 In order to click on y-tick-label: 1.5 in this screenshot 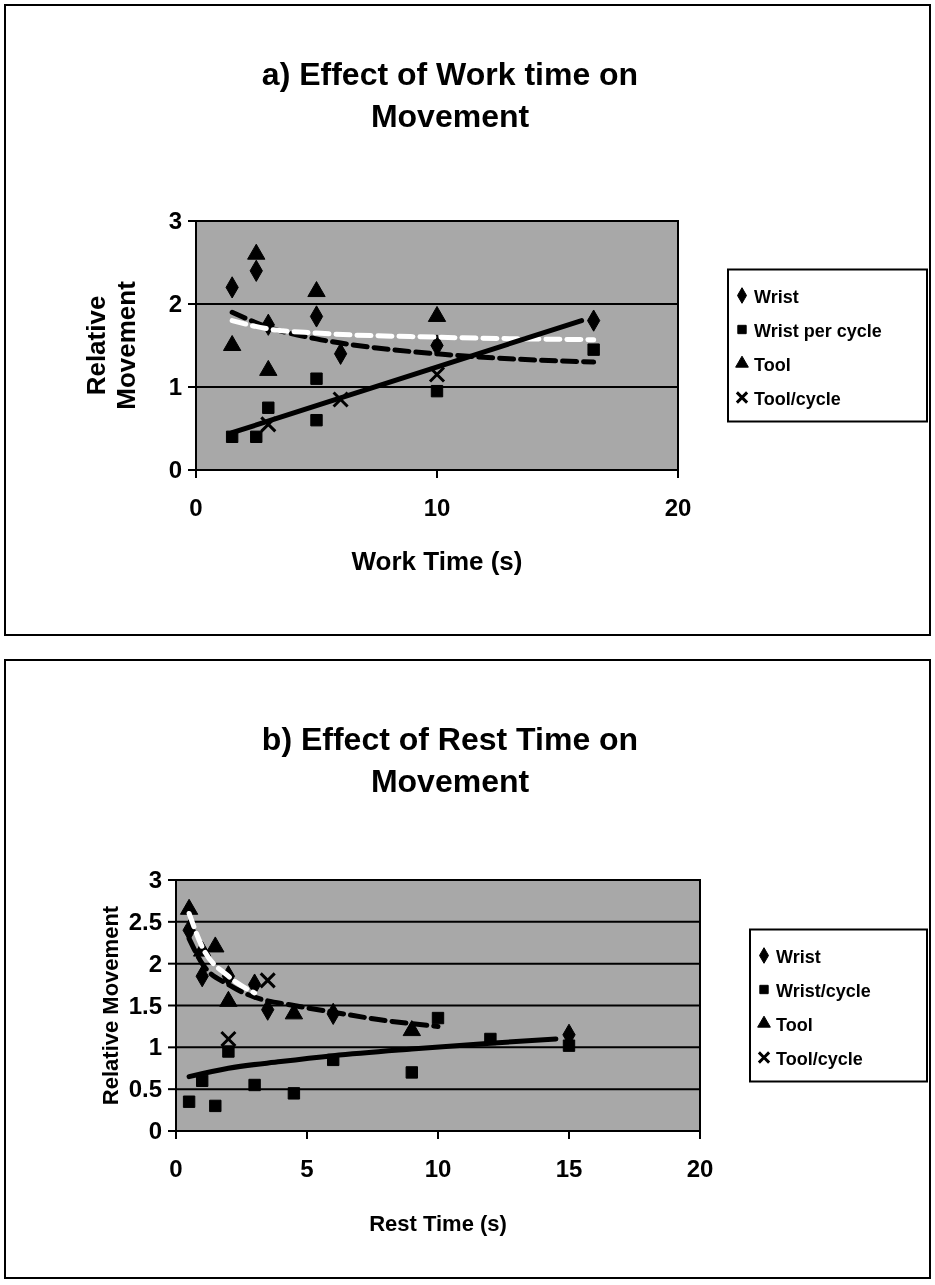, I will do `click(145, 1005)`.